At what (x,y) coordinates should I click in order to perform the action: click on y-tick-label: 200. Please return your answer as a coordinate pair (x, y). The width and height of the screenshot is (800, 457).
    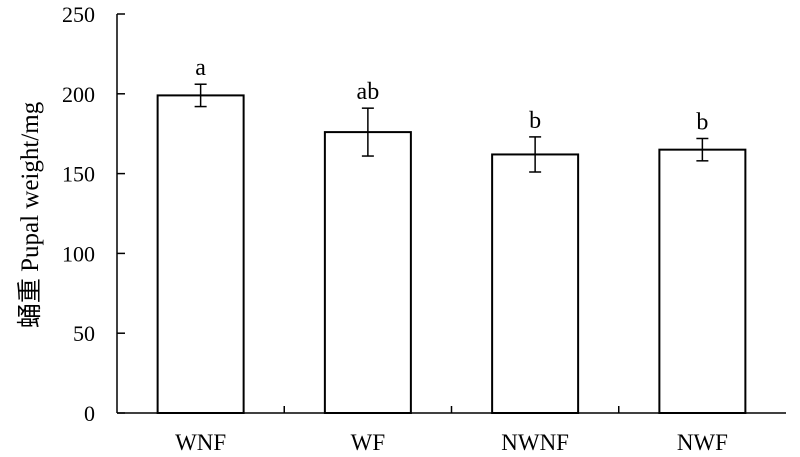
    Looking at the image, I should click on (78, 94).